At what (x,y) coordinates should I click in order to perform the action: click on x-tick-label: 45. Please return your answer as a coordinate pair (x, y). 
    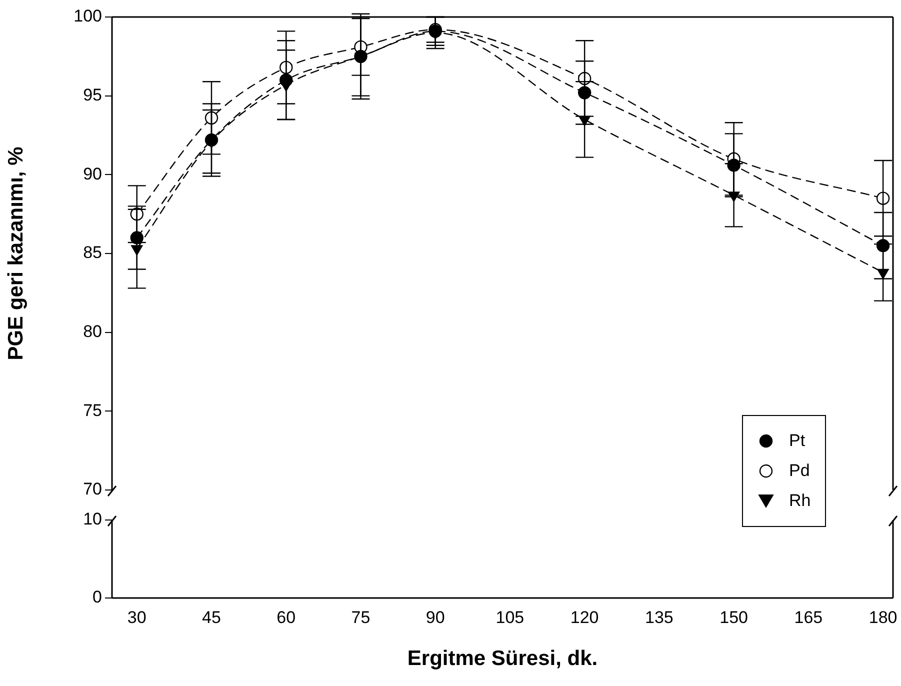
    Looking at the image, I should click on (211, 617).